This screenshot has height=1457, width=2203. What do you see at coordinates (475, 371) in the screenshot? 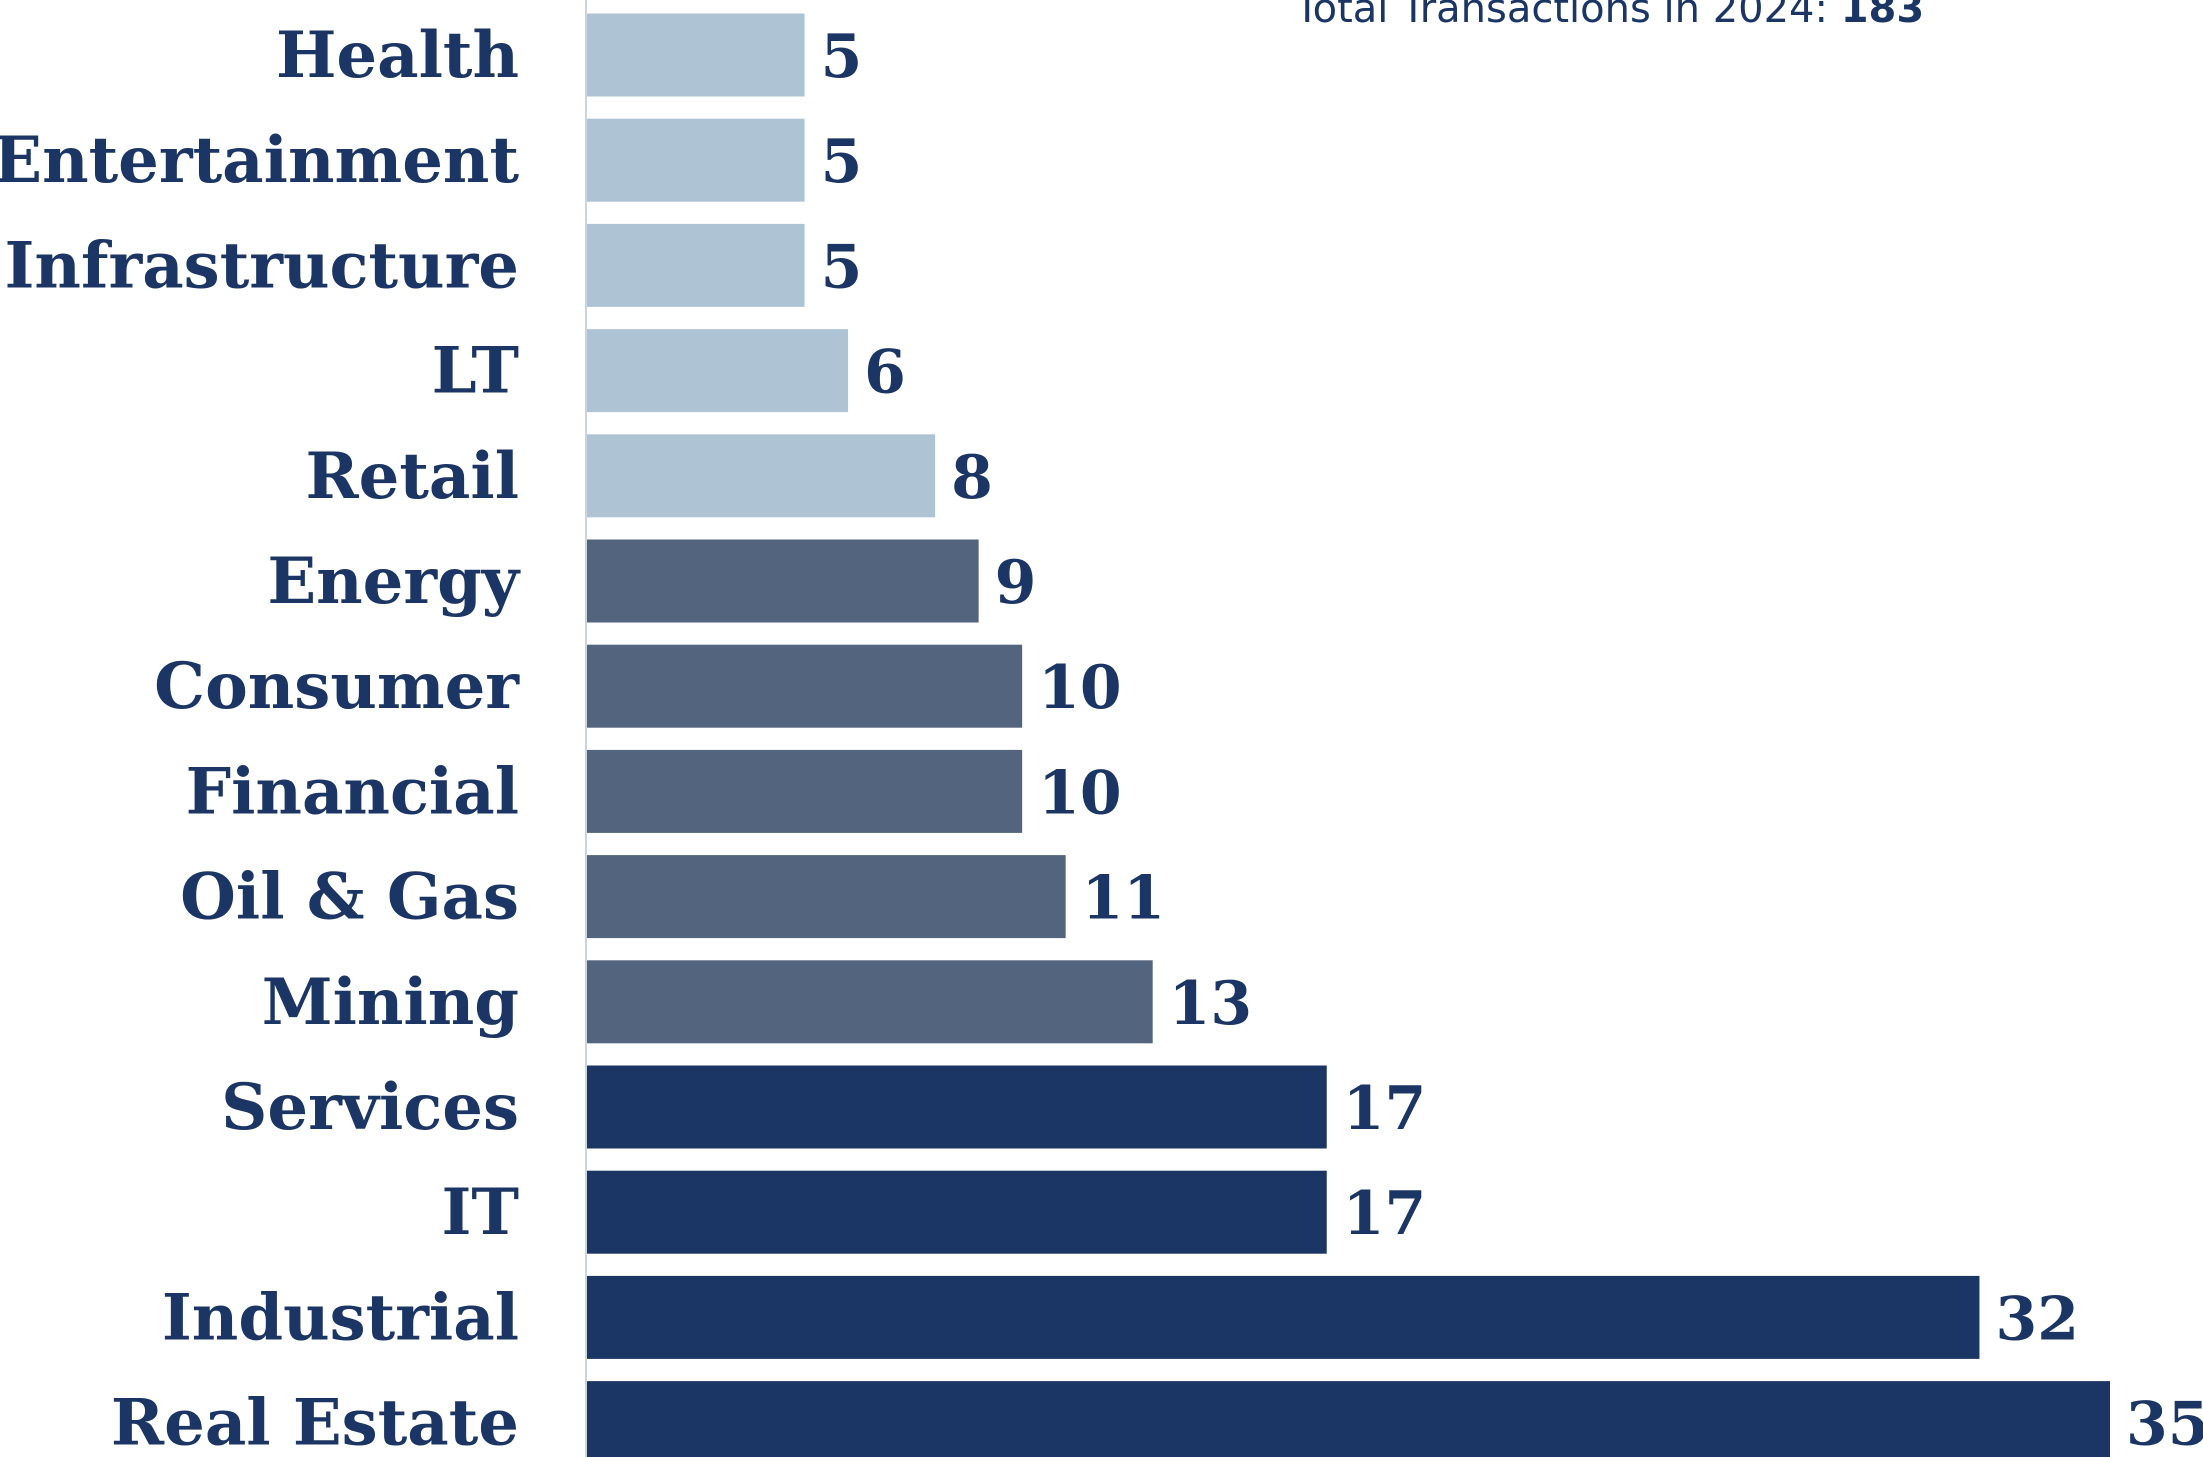
I see `category-label: LT` at bounding box center [475, 371].